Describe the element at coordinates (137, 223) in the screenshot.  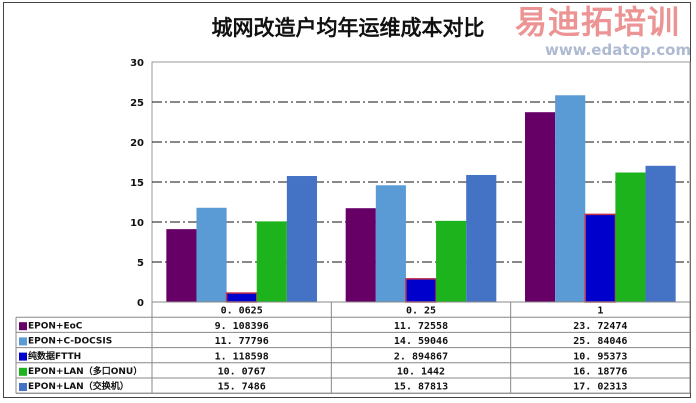
I see `y-tick-label: 10` at that location.